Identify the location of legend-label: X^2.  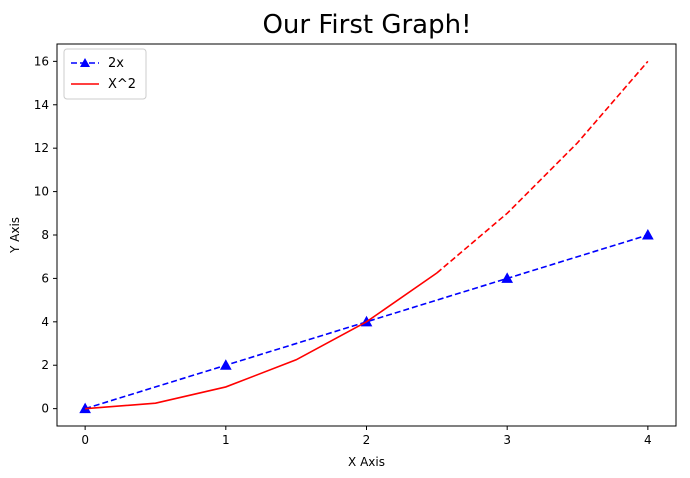
(122, 84).